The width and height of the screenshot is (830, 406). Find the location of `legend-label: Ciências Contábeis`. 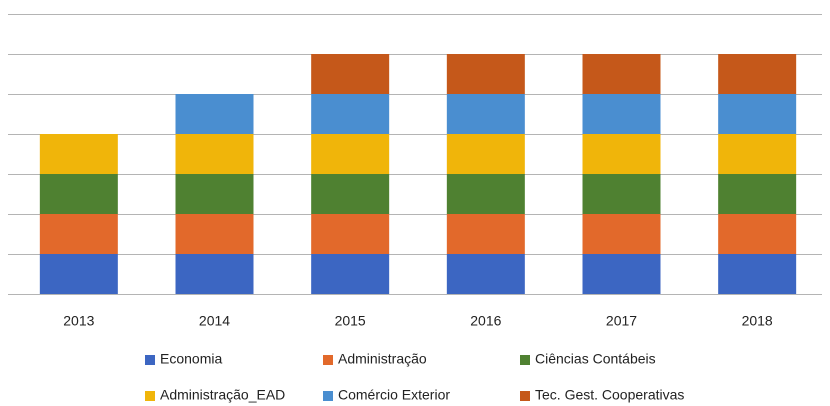

legend-label: Ciências Contábeis is located at coordinates (595, 359).